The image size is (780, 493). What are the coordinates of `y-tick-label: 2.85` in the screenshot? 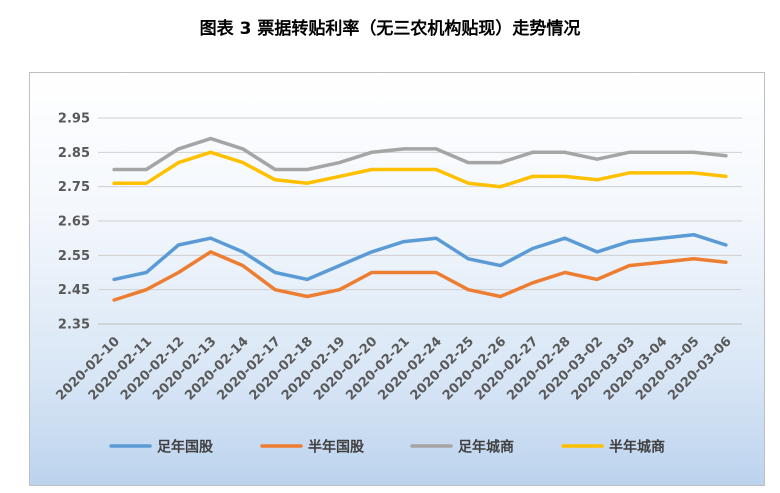 It's located at (74, 153).